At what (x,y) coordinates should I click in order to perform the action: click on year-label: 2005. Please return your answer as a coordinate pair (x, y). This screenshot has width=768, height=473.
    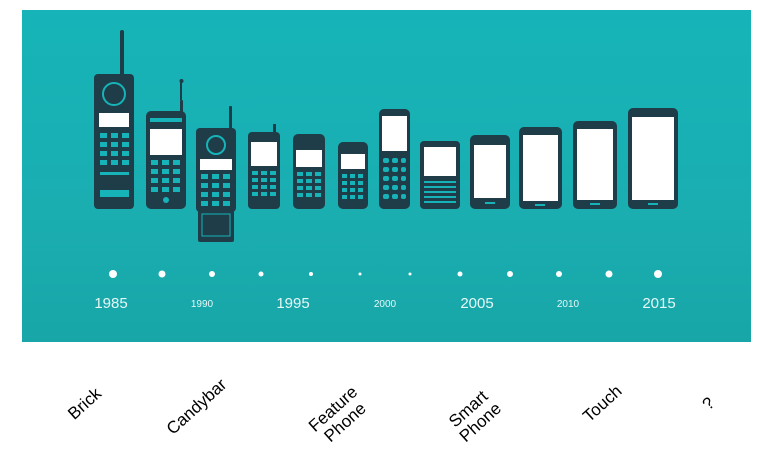
    Looking at the image, I should click on (477, 303).